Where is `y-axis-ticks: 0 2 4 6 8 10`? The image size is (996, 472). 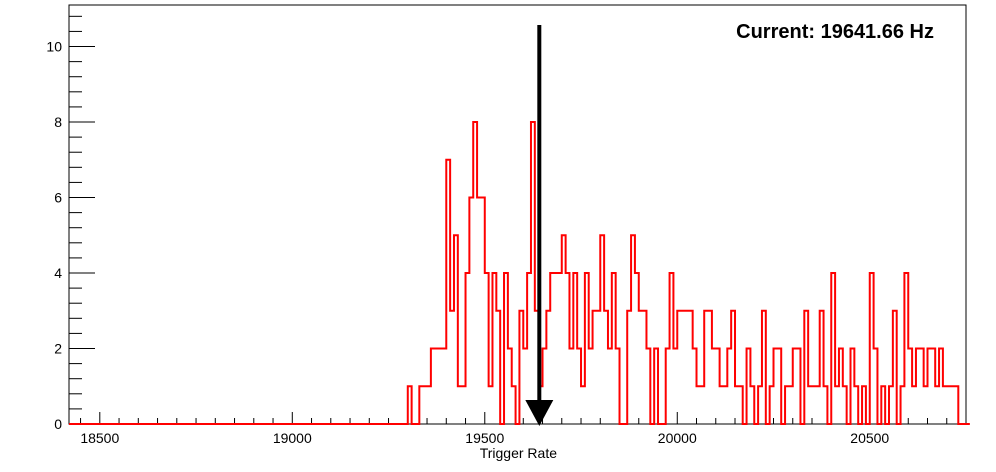 y-axis-ticks: 0 2 4 6 8 10 is located at coordinates (70, 223).